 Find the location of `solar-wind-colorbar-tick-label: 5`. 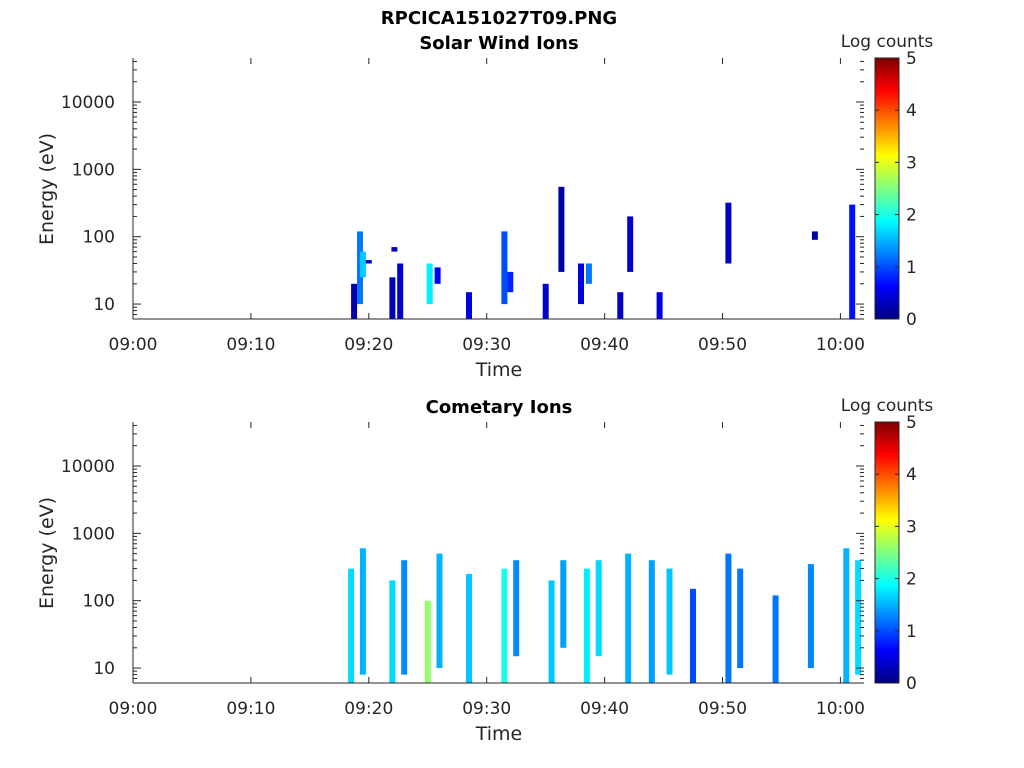

solar-wind-colorbar-tick-label: 5 is located at coordinates (911, 59).